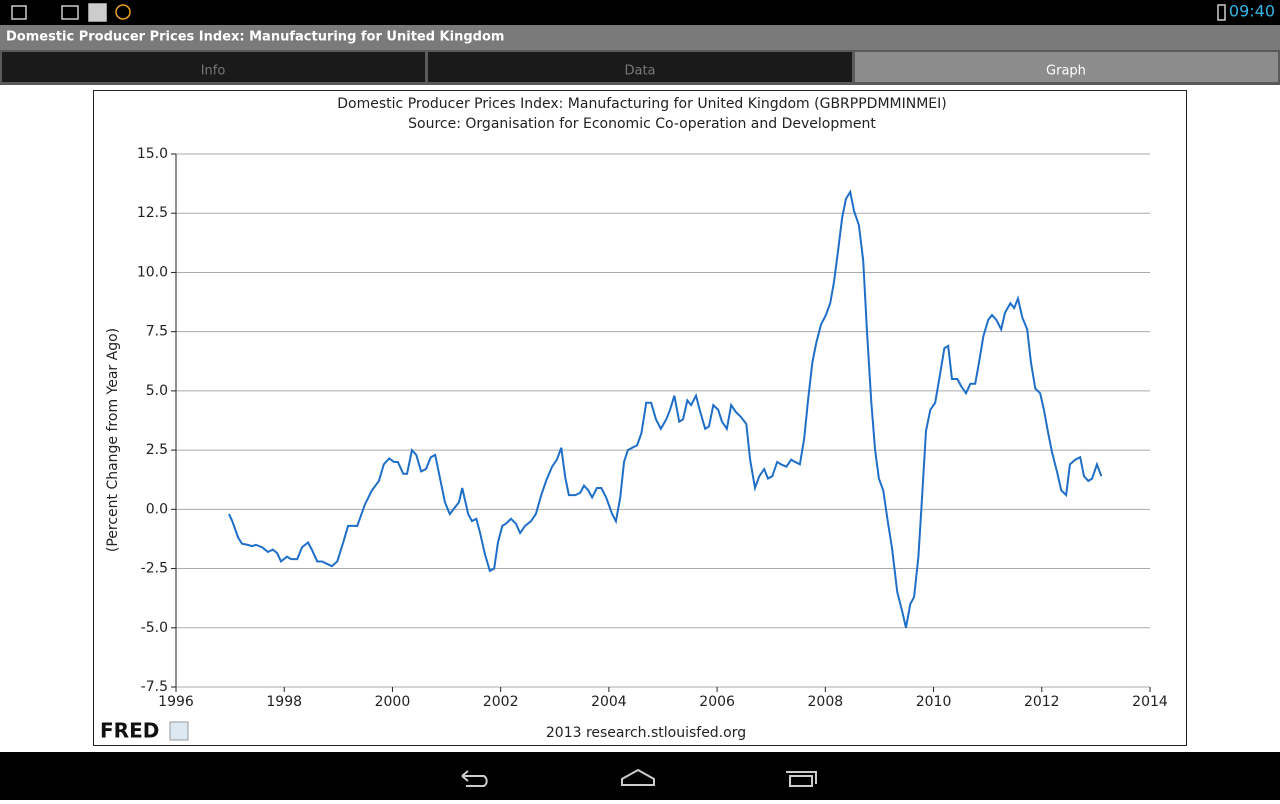  Describe the element at coordinates (609, 702) in the screenshot. I see `x-tick-label: 2004` at that location.